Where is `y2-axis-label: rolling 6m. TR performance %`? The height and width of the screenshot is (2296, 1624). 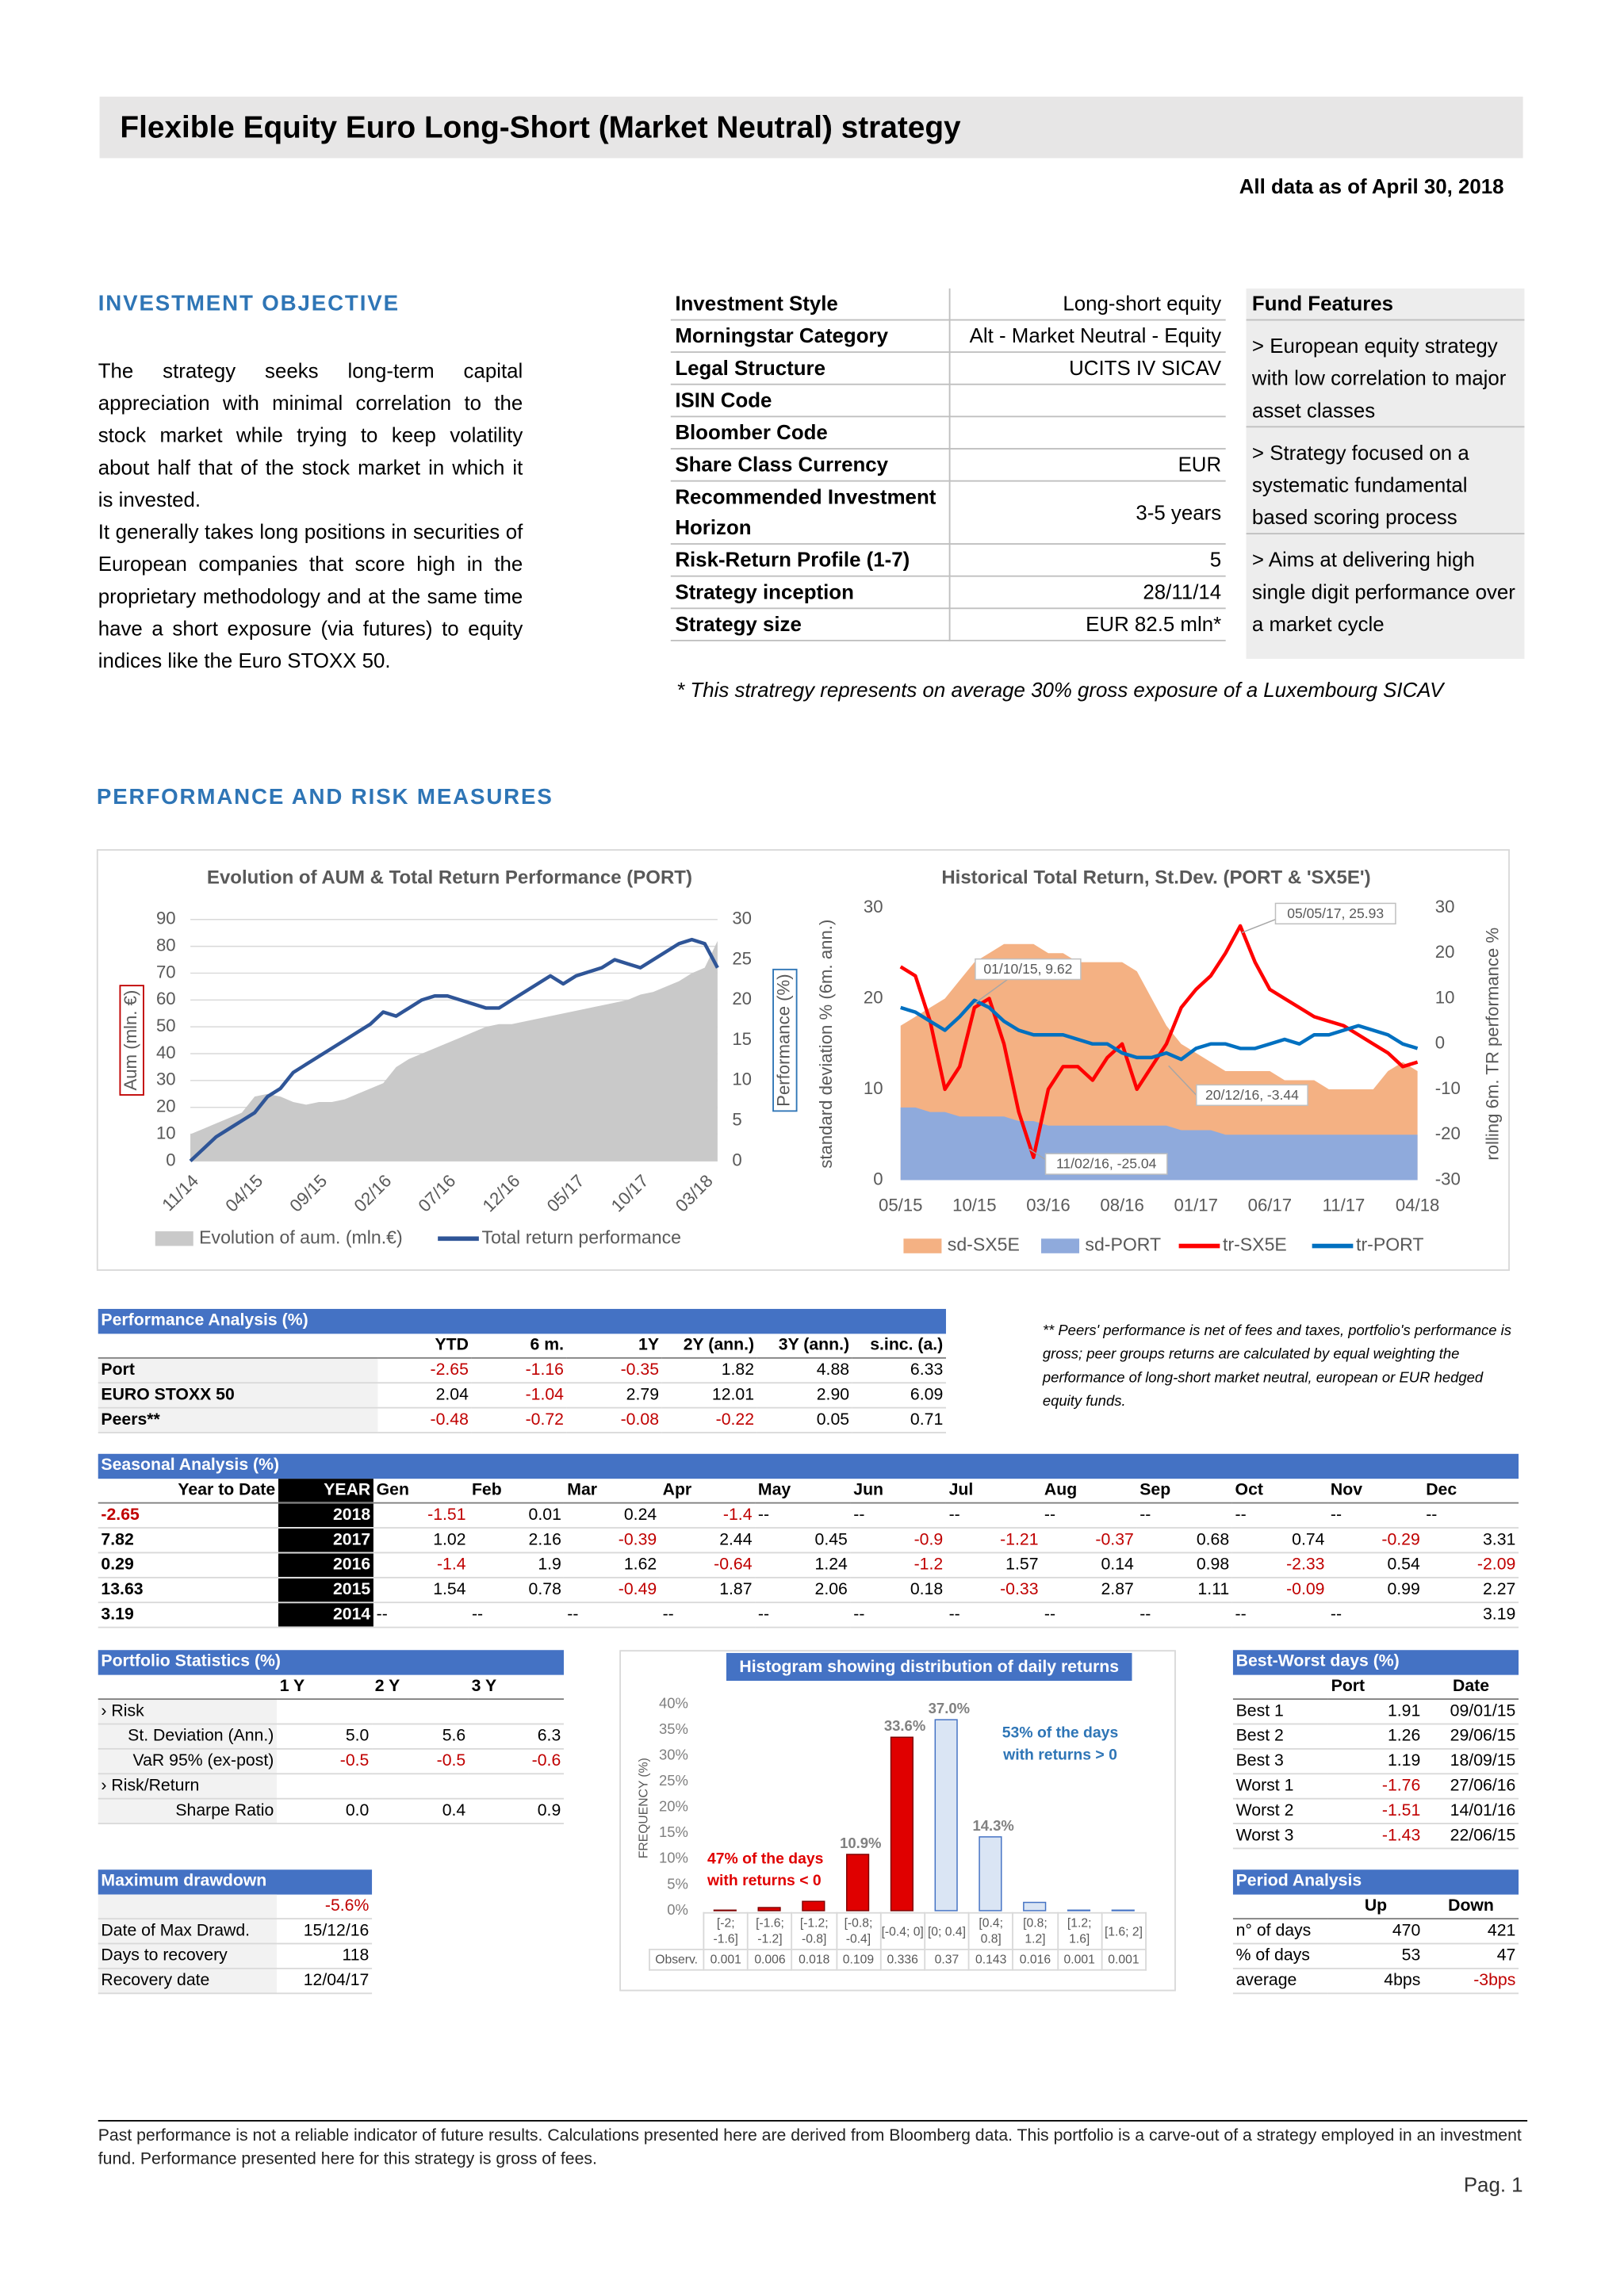
y2-axis-label: rolling 6m. TR performance % is located at coordinates (1493, 1045).